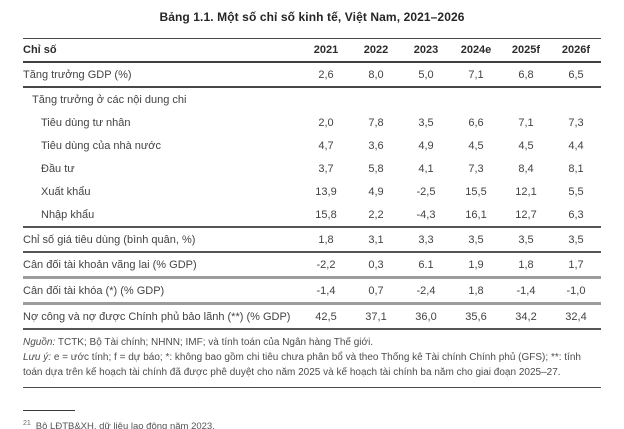 The image size is (624, 429). What do you see at coordinates (526, 168) in the screenshot?
I see `row-value: 8,4` at bounding box center [526, 168].